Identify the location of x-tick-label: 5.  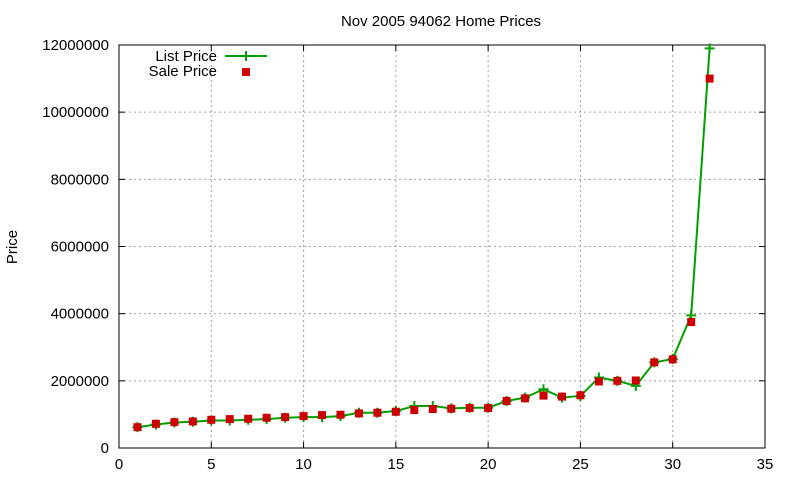
(211, 464).